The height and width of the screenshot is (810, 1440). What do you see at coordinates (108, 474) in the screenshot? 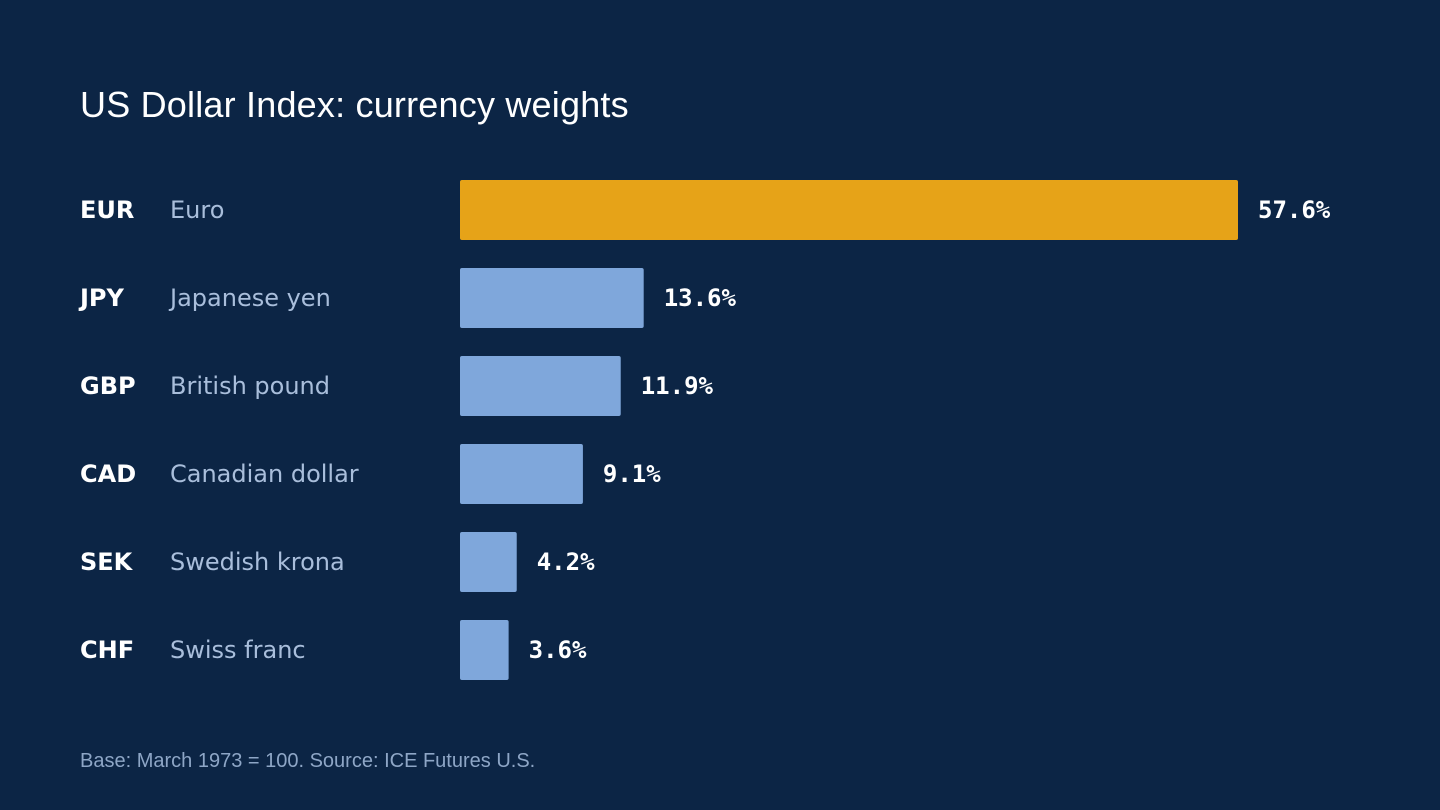
I see `currency-code-cad: CAD` at bounding box center [108, 474].